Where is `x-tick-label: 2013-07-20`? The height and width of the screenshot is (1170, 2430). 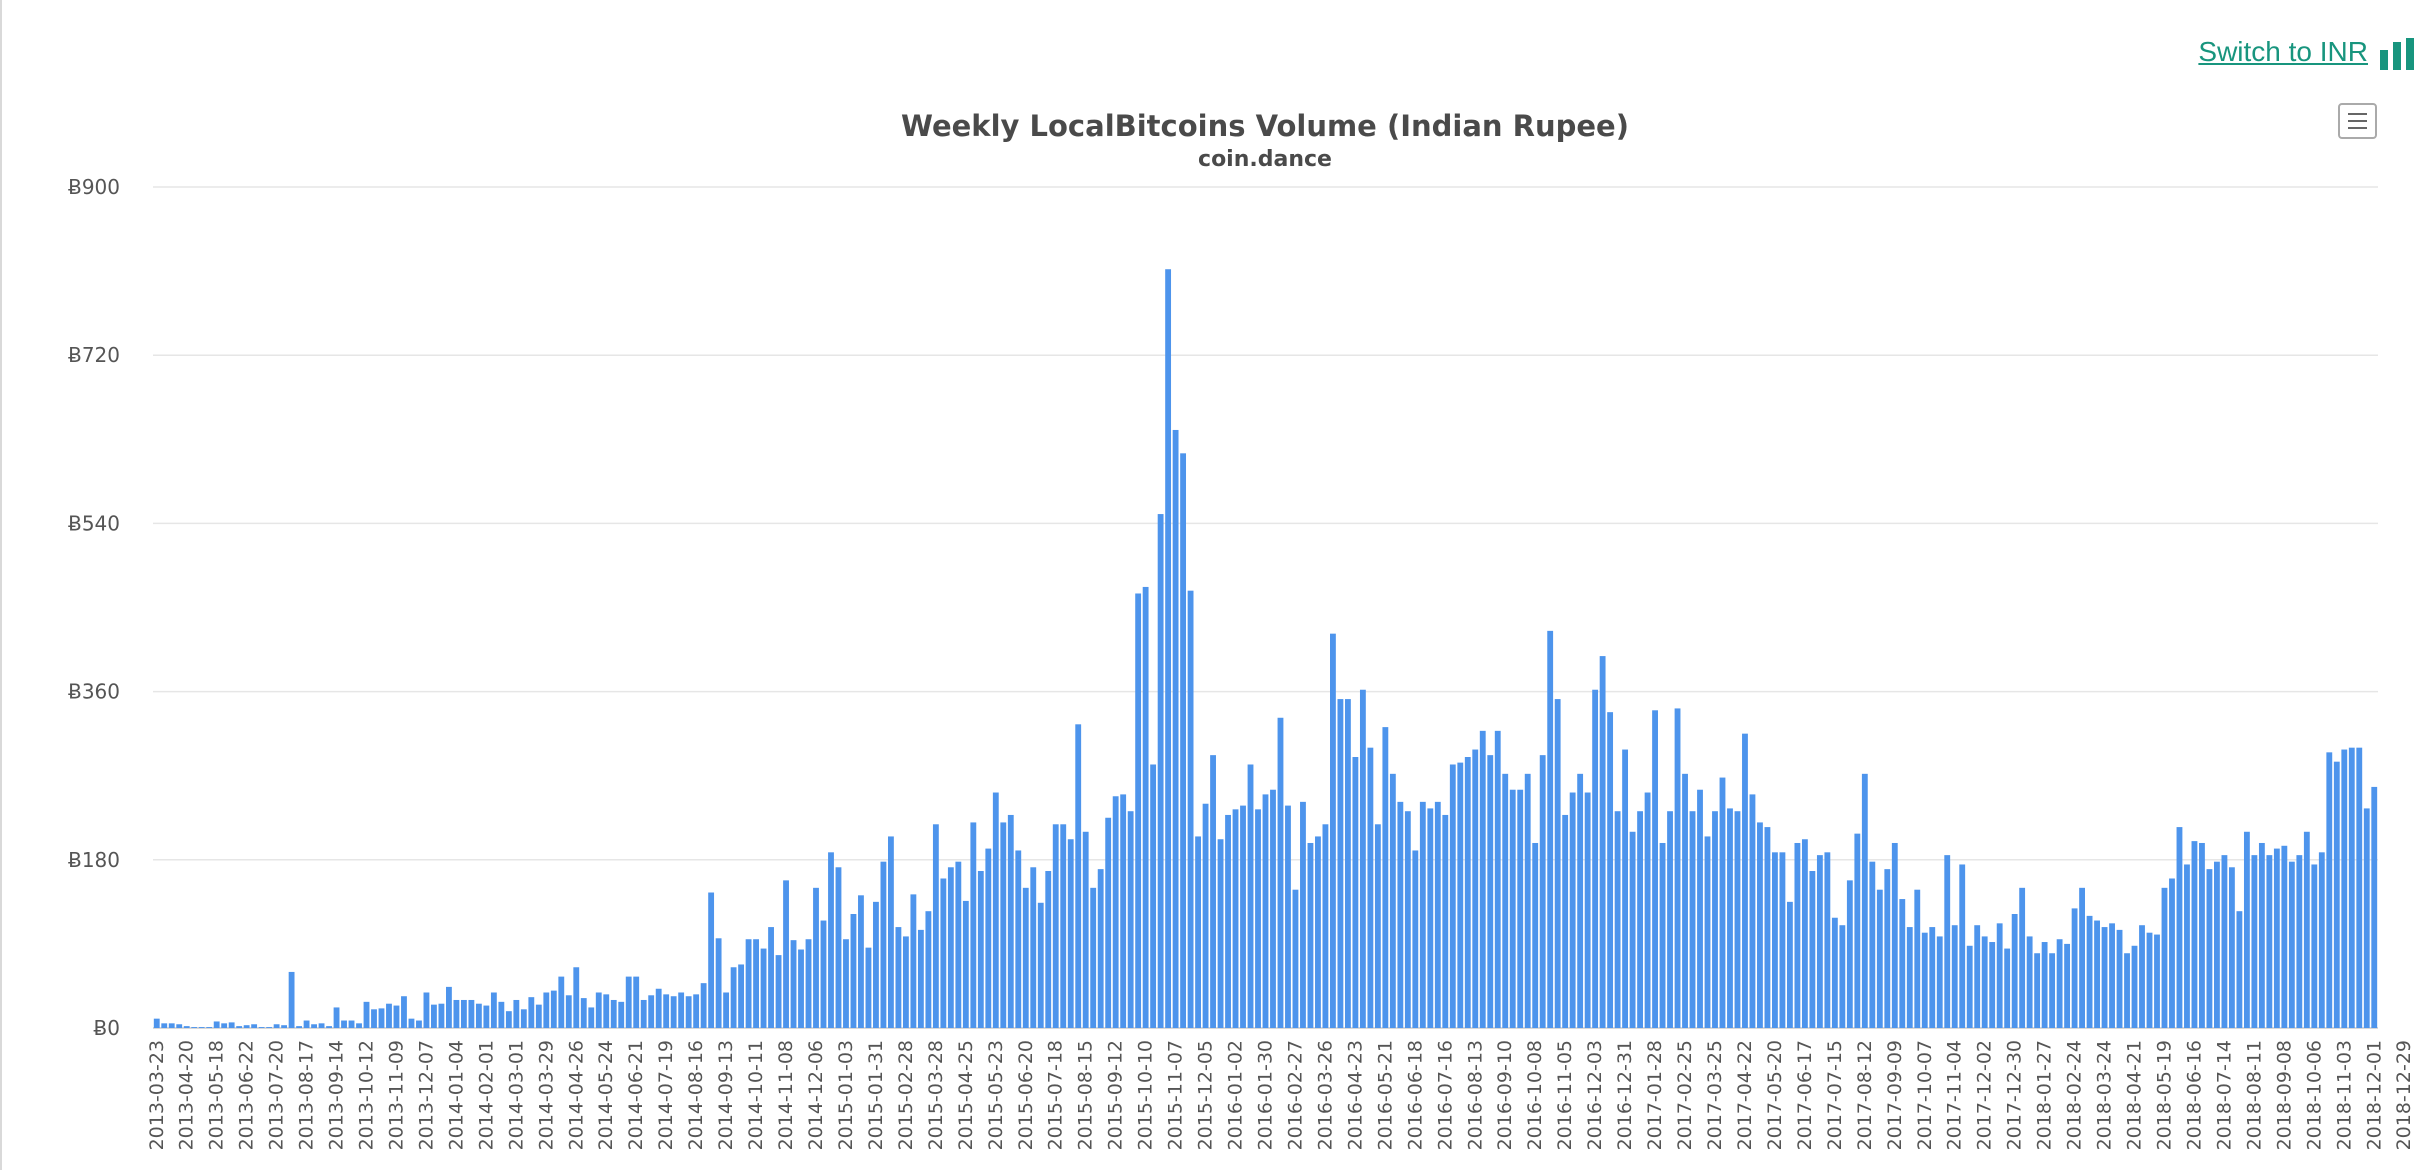 x-tick-label: 2013-07-20 is located at coordinates (277, 1095).